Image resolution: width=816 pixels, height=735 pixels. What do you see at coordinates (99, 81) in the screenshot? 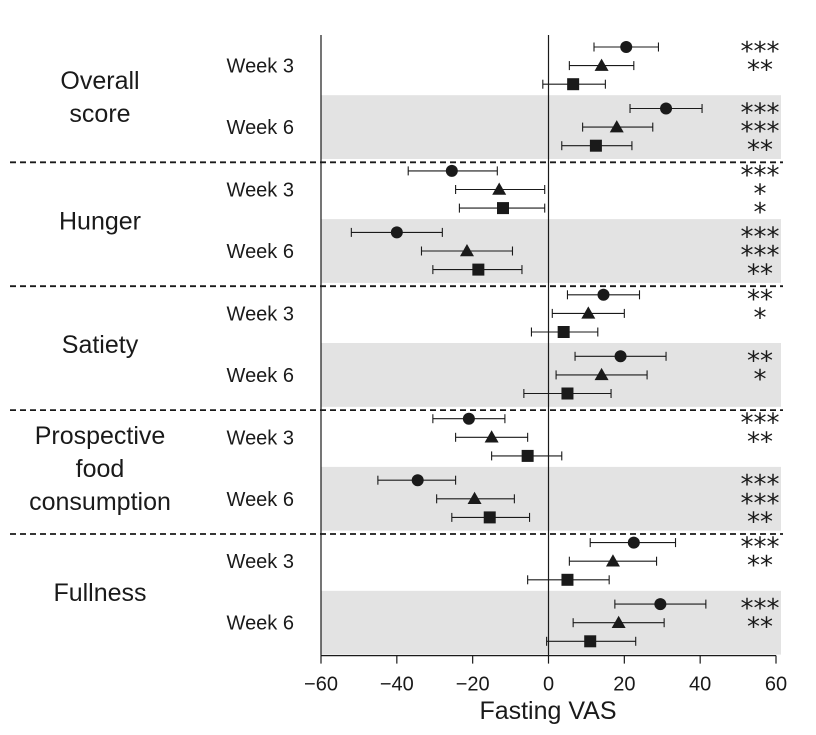
I see `group-label: Overall` at bounding box center [99, 81].